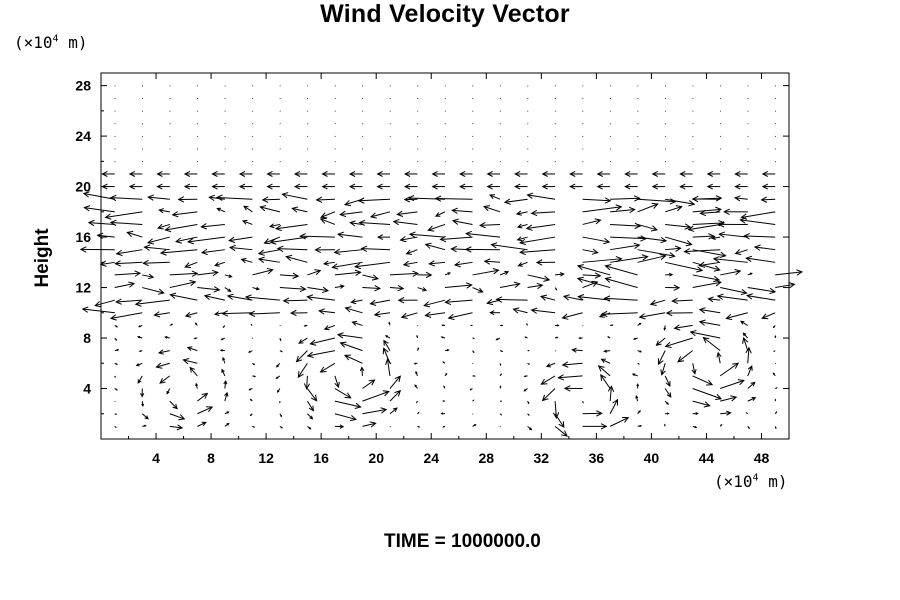 Image resolution: width=900 pixels, height=600 pixels. Describe the element at coordinates (83, 136) in the screenshot. I see `y-tick-label: 24` at that location.